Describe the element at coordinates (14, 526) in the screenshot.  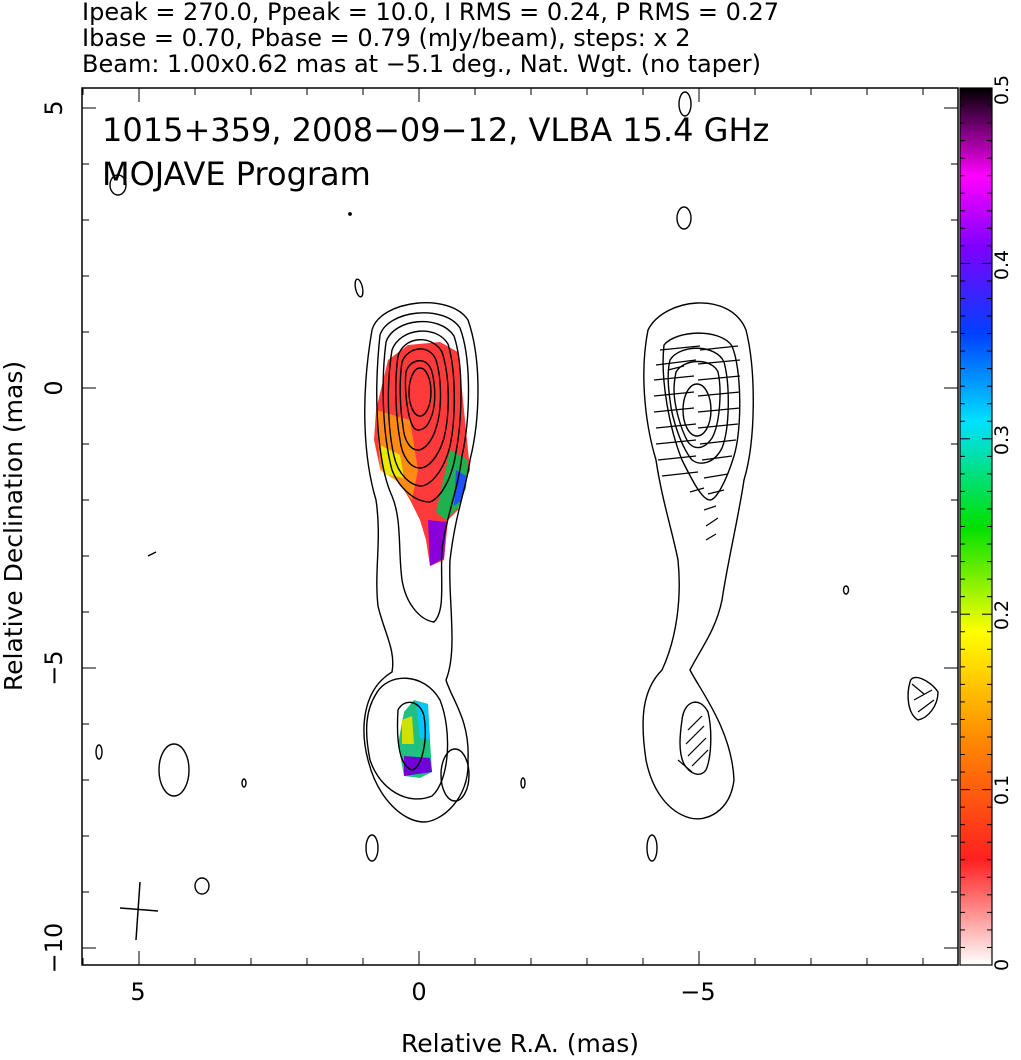
I see `y-axis-label: Relative Declination (mas)` at that location.